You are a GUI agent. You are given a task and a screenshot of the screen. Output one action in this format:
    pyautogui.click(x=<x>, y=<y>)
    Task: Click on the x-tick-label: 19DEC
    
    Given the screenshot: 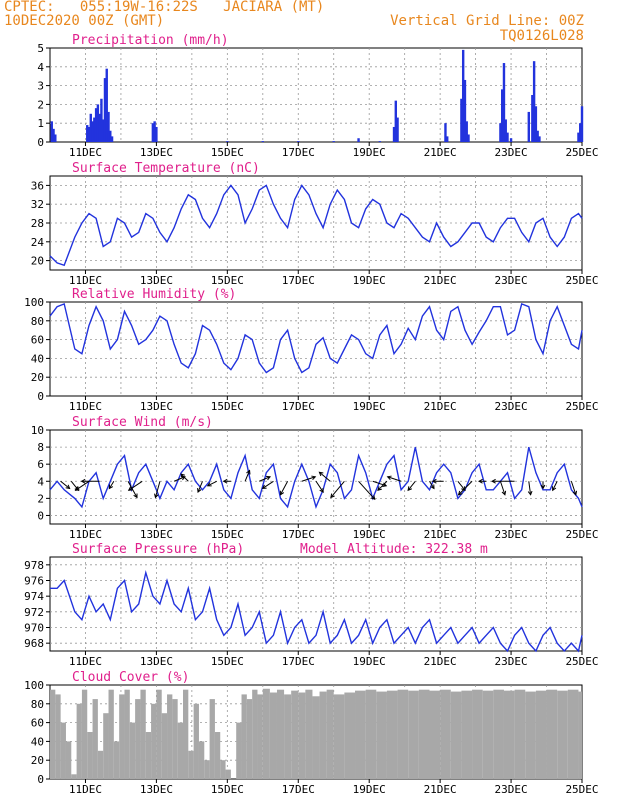 What is the action you would take?
    pyautogui.click(x=369, y=661)
    